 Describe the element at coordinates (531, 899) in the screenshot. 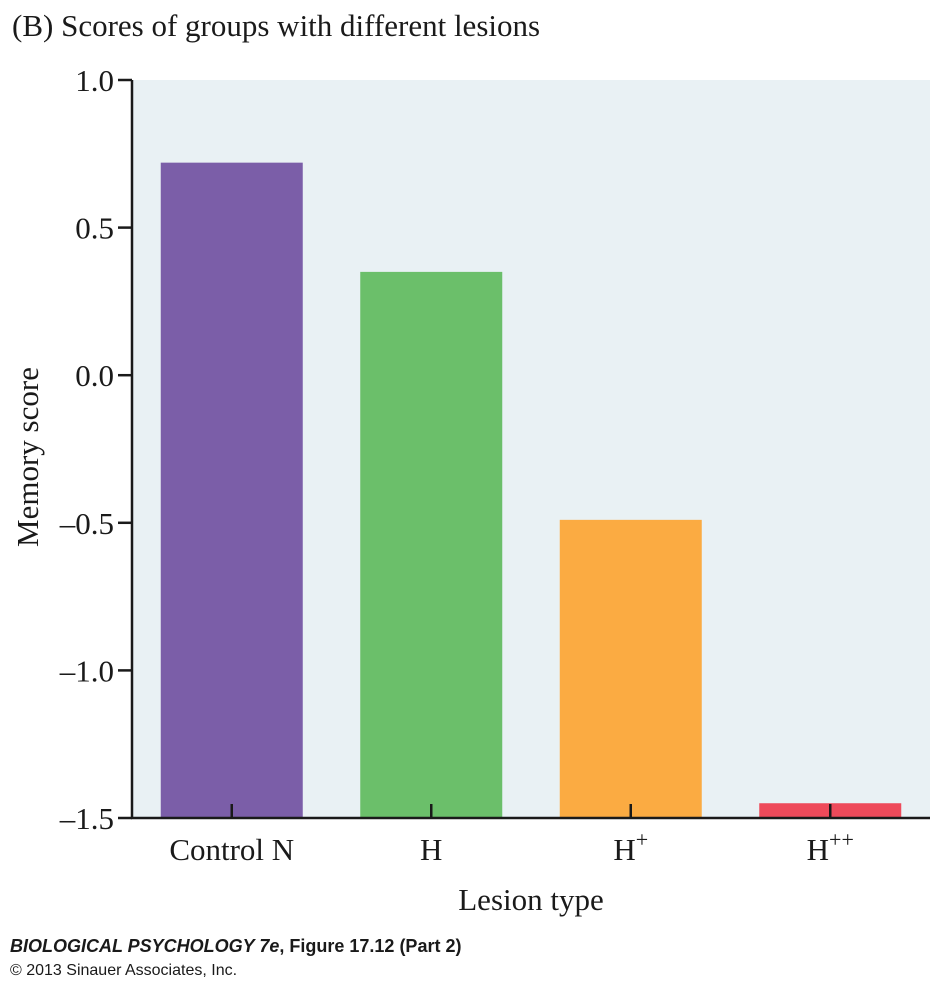

I see `x-axis-title: Lesion type` at that location.